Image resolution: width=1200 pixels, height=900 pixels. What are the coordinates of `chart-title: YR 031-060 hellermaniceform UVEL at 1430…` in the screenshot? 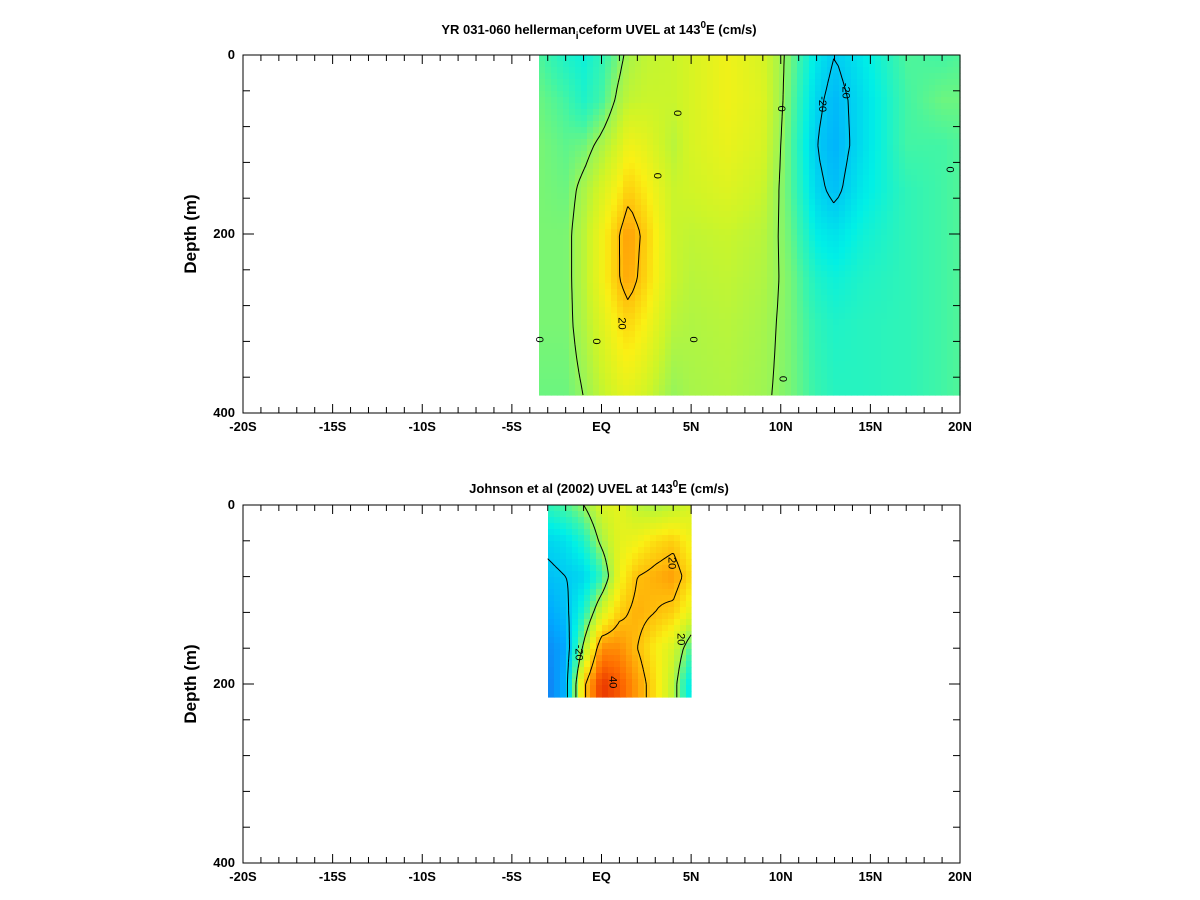 It's located at (598, 31).